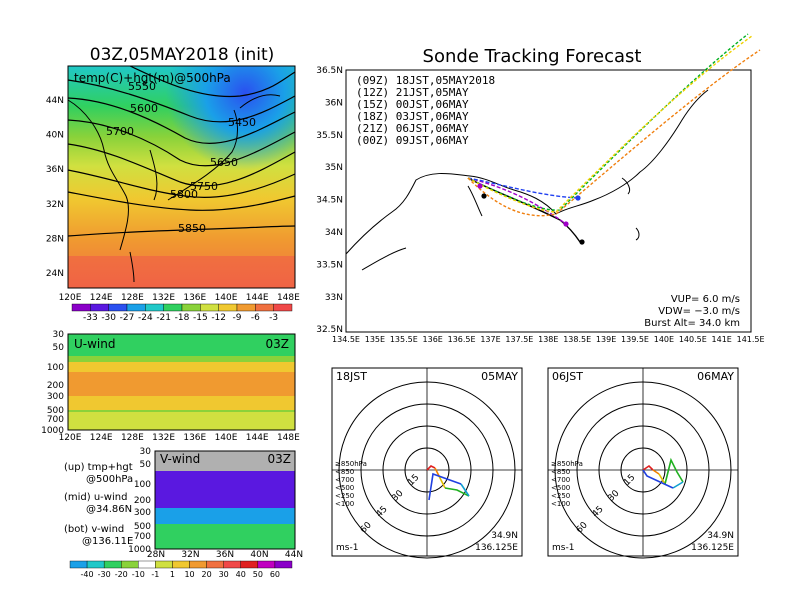 The width and height of the screenshot is (792, 612). I want to click on colorbar-label: -15, so click(200, 318).